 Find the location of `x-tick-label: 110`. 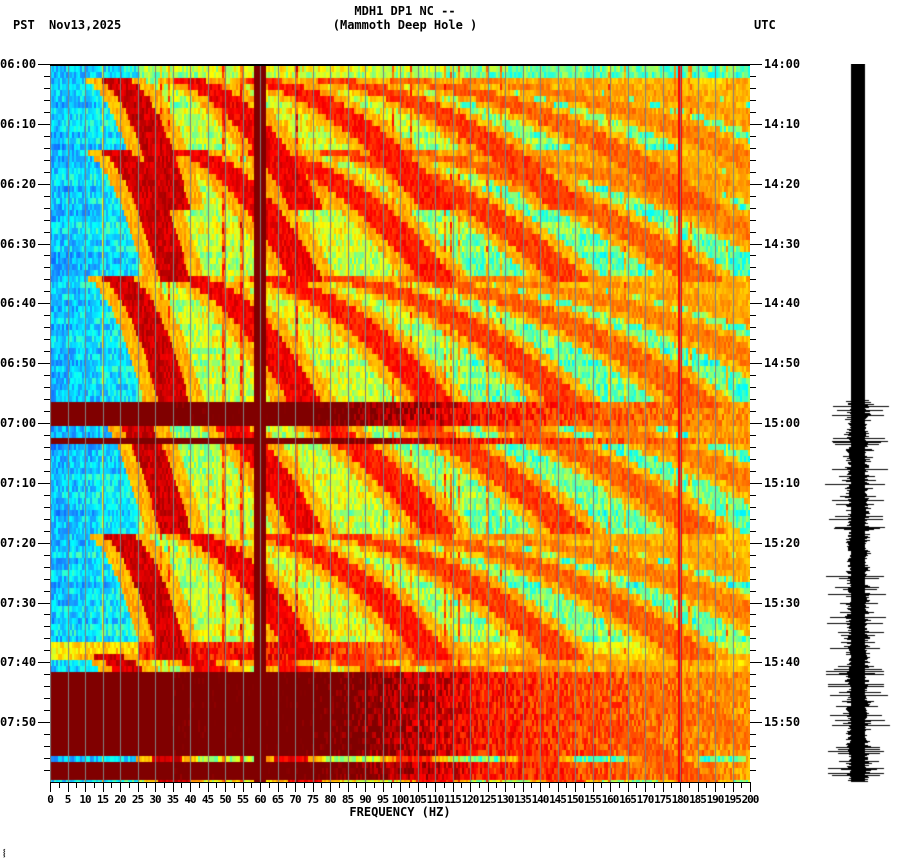

x-tick-label: 110 is located at coordinates (435, 799).